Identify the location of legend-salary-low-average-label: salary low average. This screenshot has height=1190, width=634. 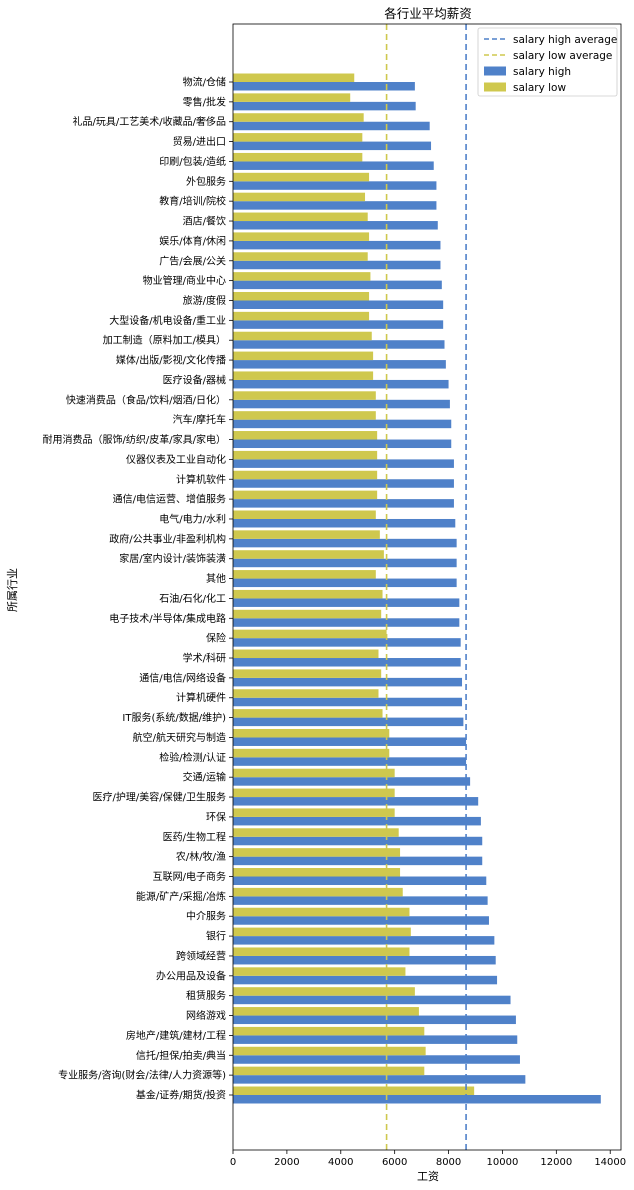
(562, 56).